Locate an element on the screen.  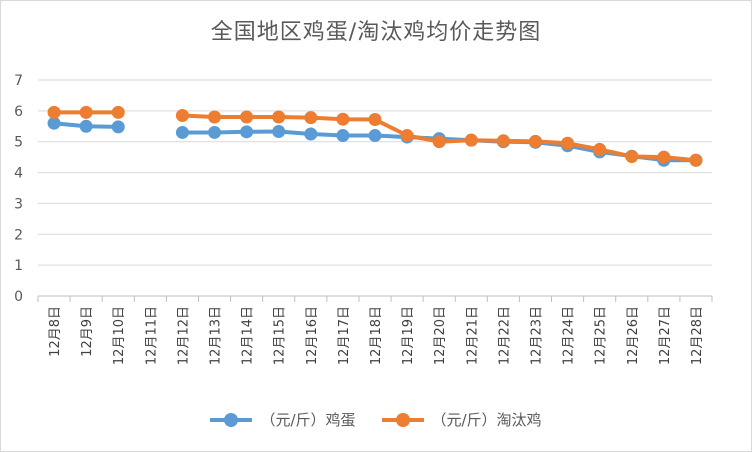
series-layer is located at coordinates (375, 136).